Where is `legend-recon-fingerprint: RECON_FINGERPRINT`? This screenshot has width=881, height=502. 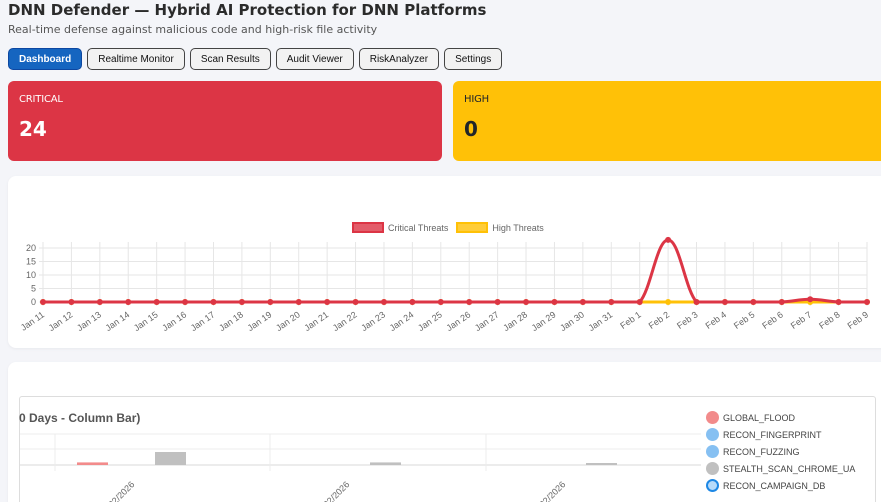 legend-recon-fingerprint: RECON_FINGERPRINT is located at coordinates (780, 434).